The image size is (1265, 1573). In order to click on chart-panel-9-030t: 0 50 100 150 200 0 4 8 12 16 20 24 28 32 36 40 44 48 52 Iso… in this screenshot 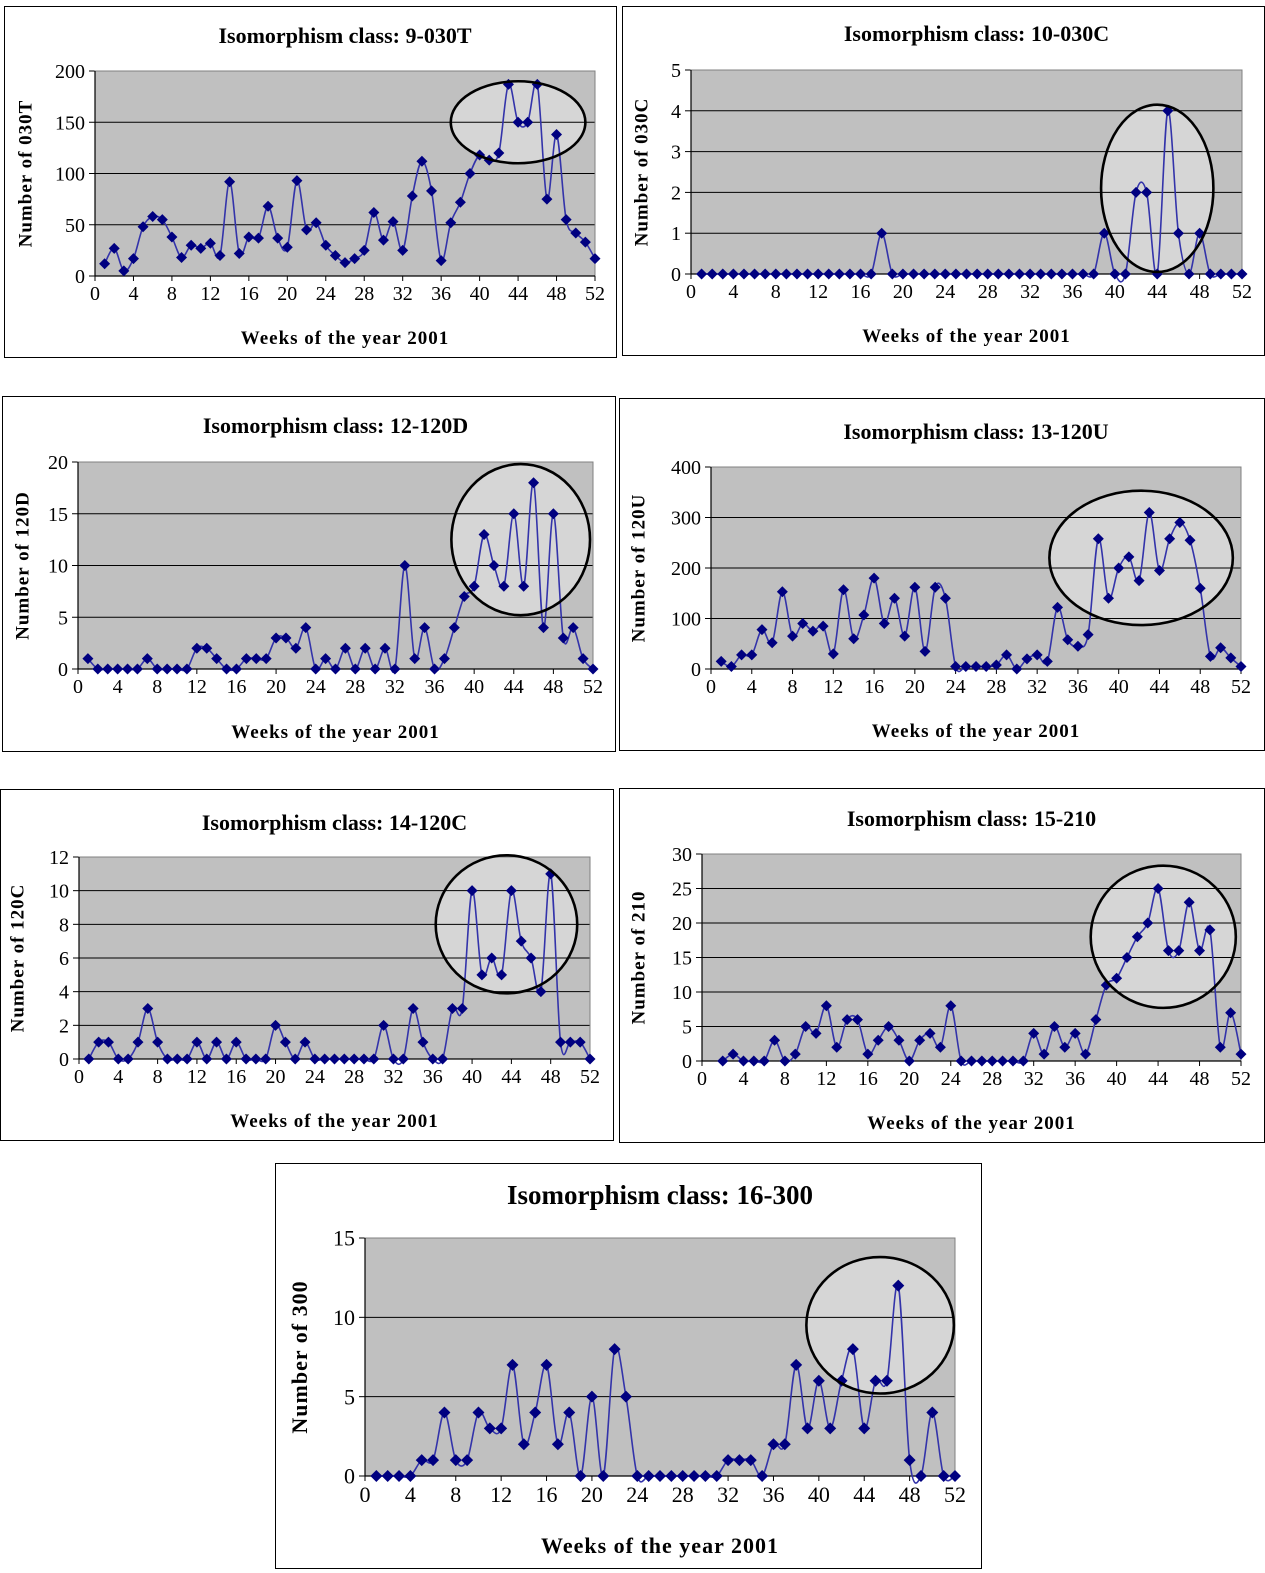, I will do `click(310, 182)`.